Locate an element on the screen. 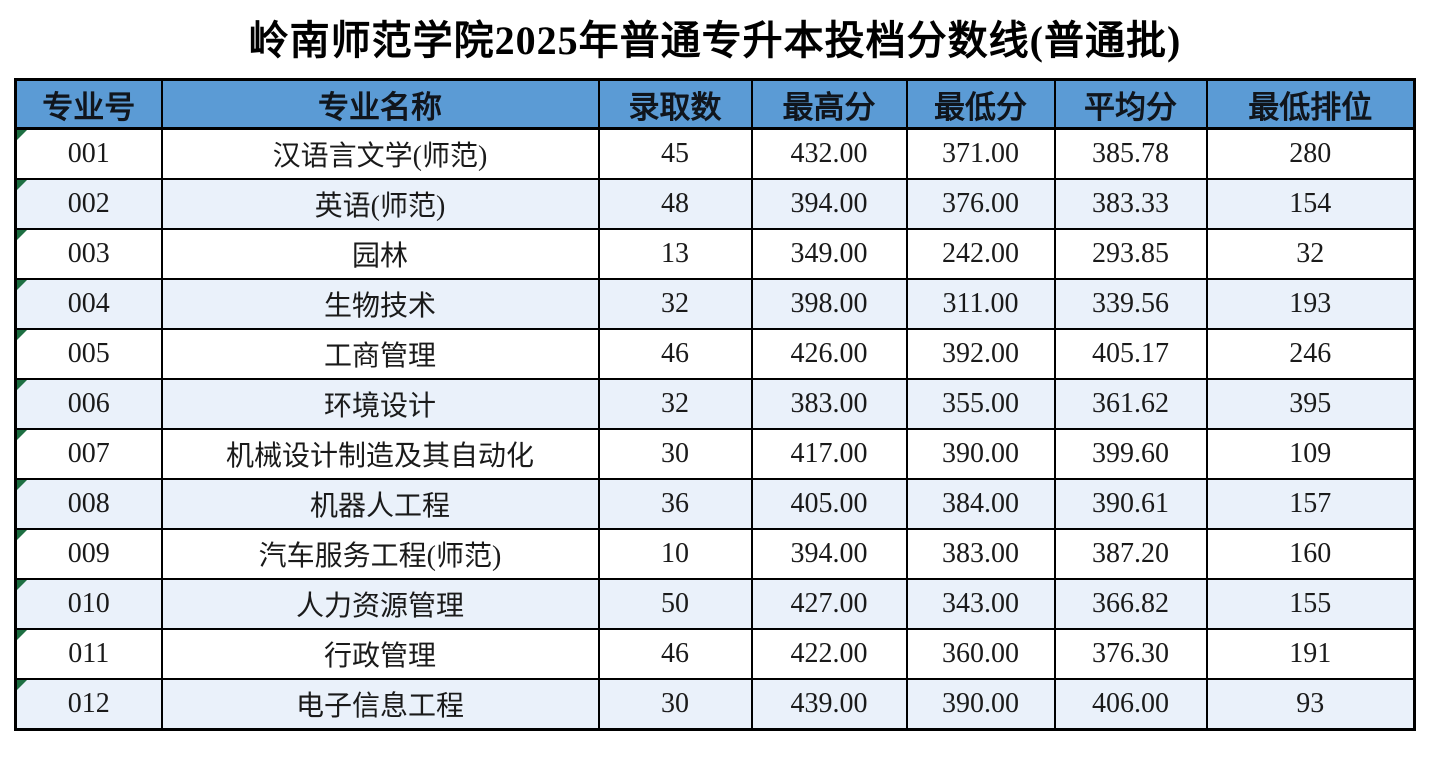 The width and height of the screenshot is (1430, 765). cell-highest-score: 417.00 is located at coordinates (829, 454).